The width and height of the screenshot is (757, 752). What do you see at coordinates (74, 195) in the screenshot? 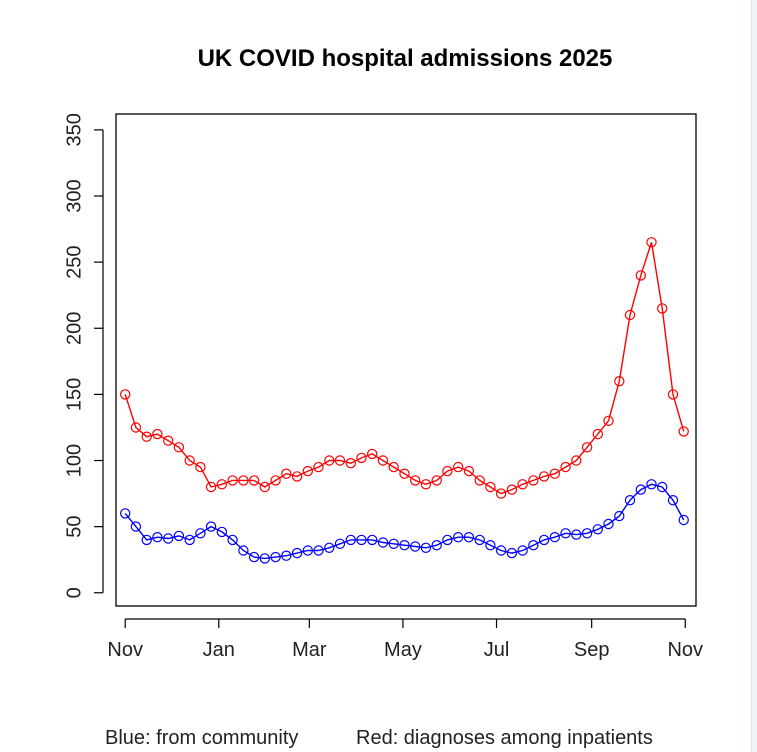
I see `y-tick-label: 300` at bounding box center [74, 195].